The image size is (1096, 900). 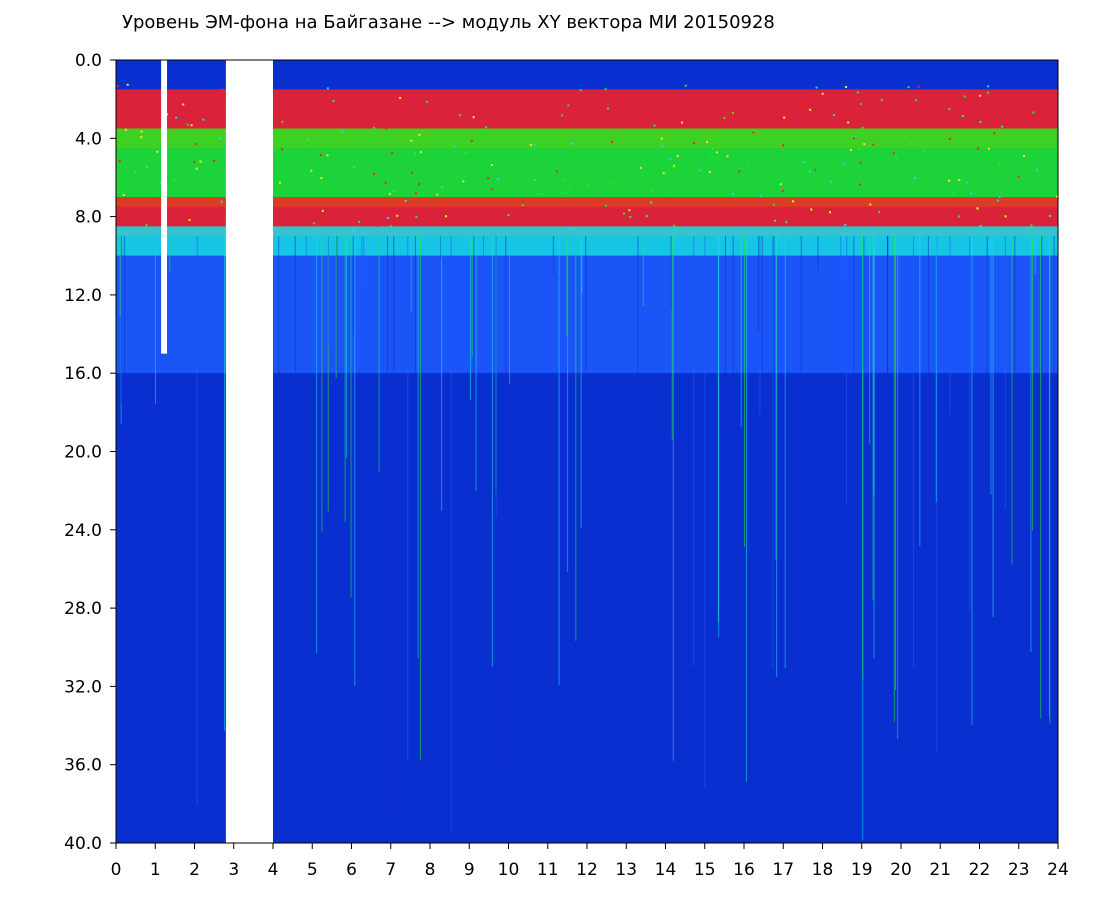 I want to click on x-tick-label: 6, so click(x=351, y=870).